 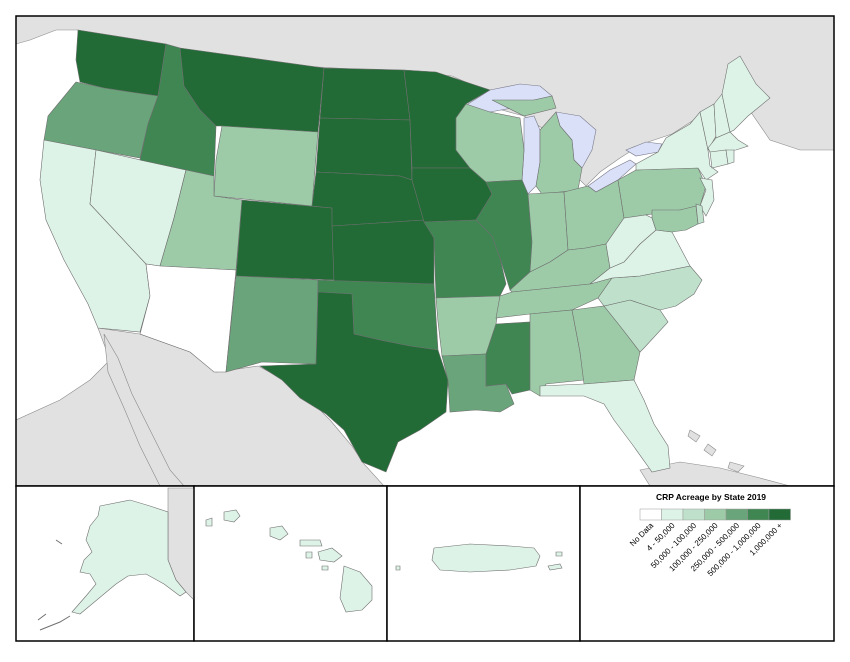 I want to click on aleutian-islands, so click(x=54, y=585).